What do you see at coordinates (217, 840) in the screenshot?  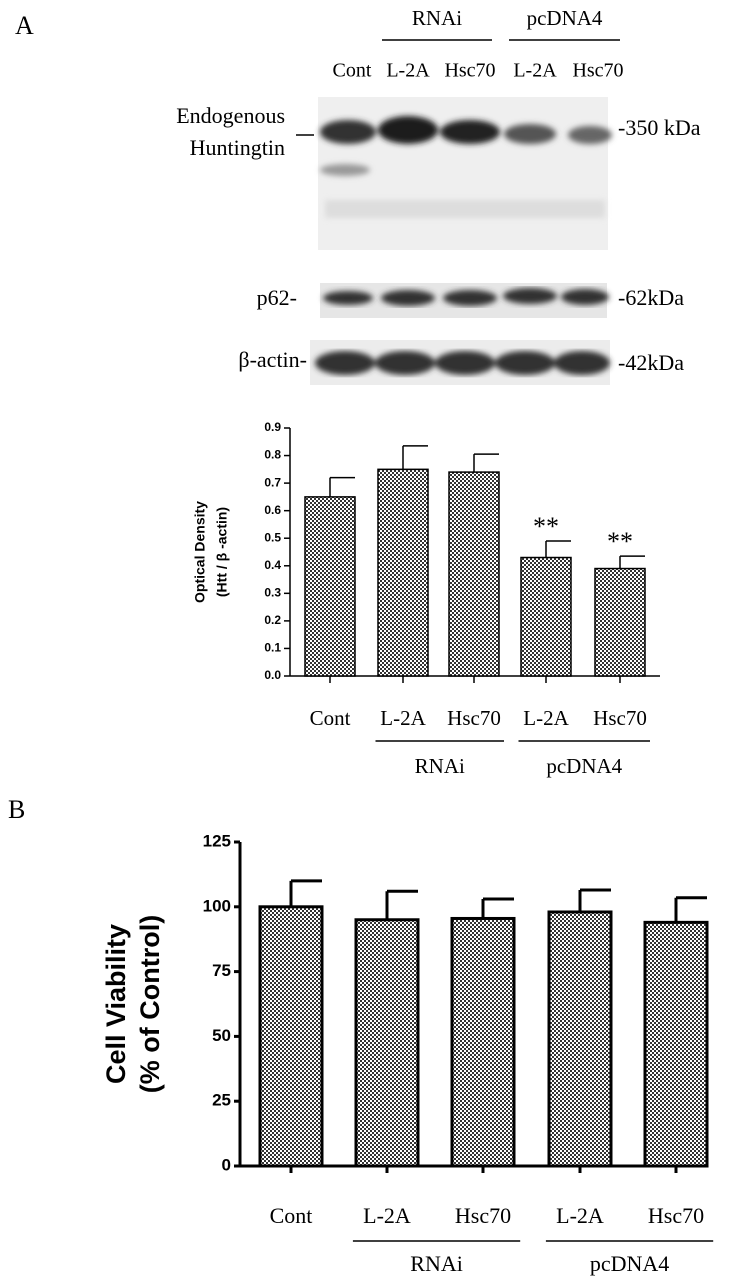 I see `y-tick-label: 125` at bounding box center [217, 840].